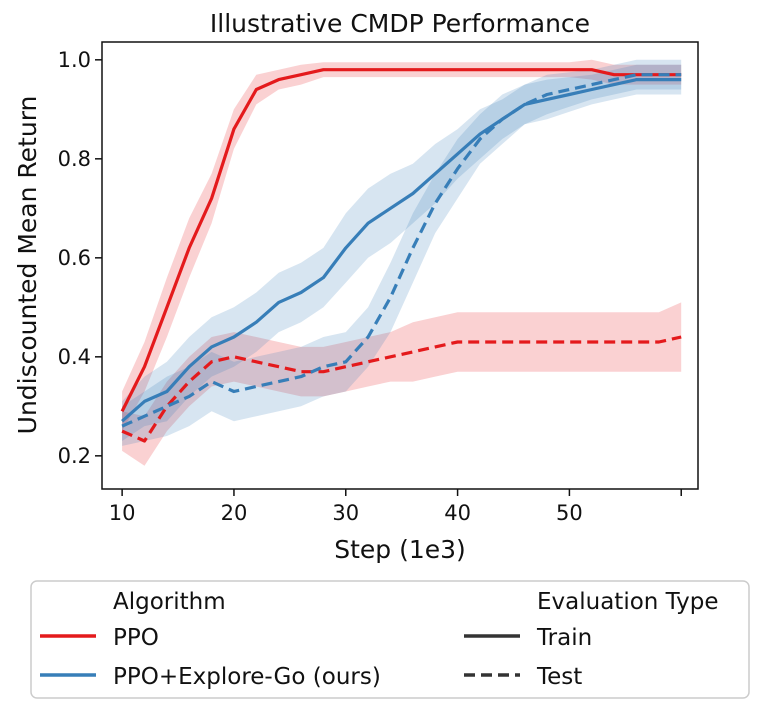 This screenshot has height=711, width=762. What do you see at coordinates (122, 513) in the screenshot?
I see `x-tick-label: 10` at bounding box center [122, 513].